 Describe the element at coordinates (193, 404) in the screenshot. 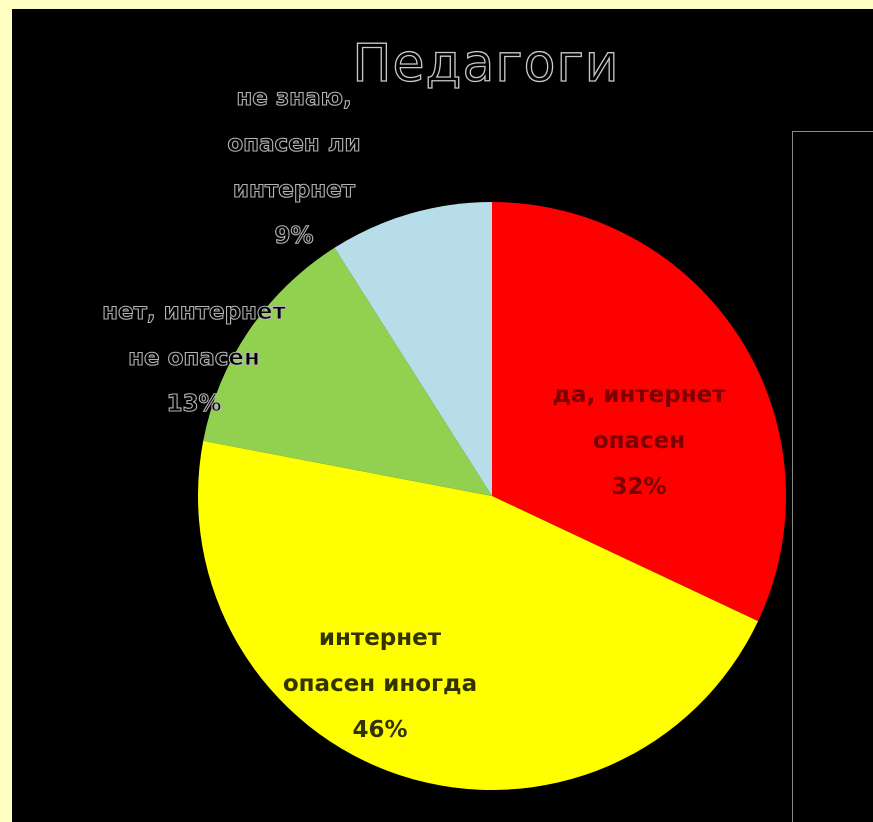

I see `slice-value-label: 13%` at that location.